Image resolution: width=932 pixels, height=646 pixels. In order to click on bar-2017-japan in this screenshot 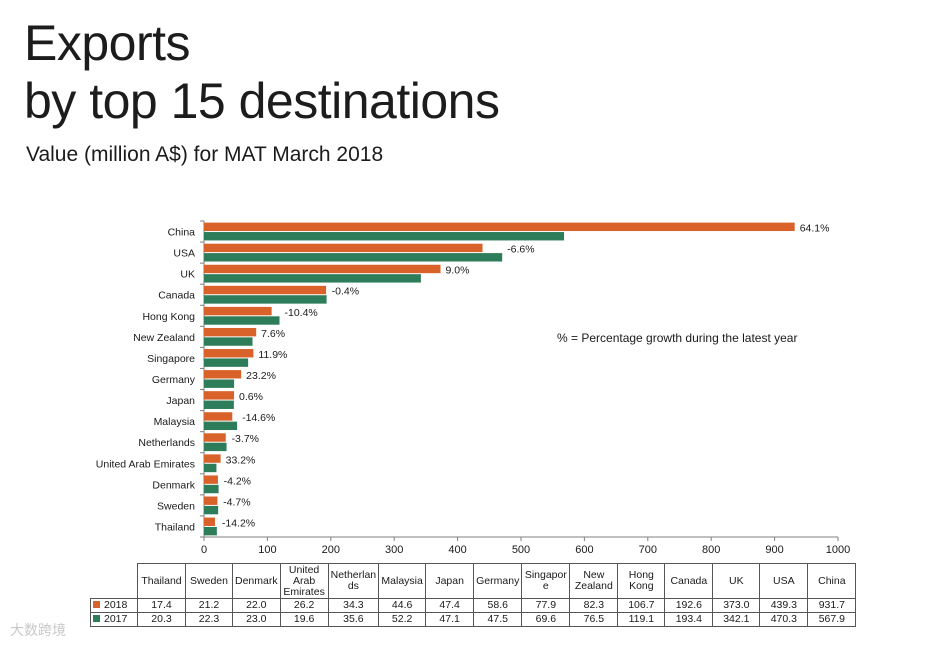, I will do `click(219, 404)`.